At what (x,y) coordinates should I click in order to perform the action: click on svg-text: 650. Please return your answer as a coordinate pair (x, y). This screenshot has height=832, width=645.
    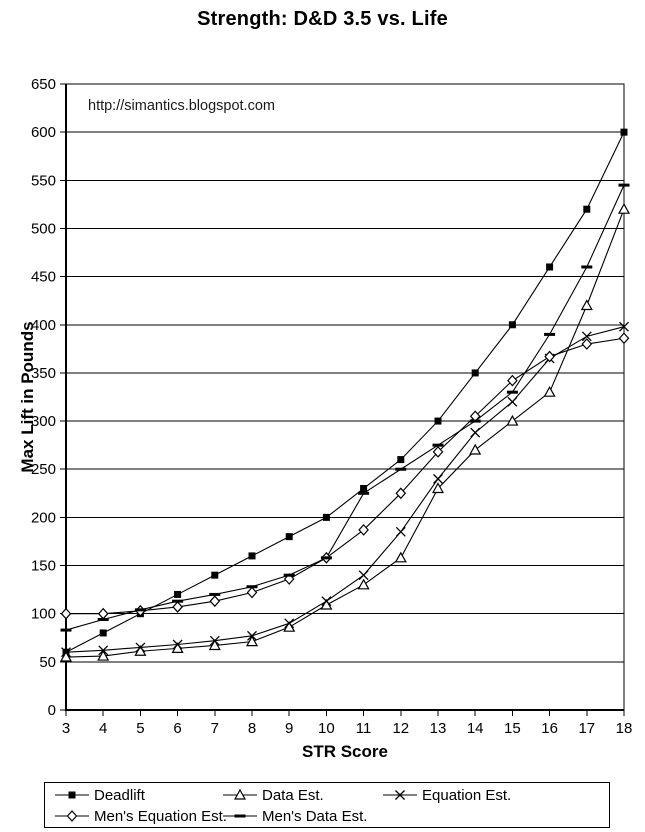
    Looking at the image, I should click on (43, 84).